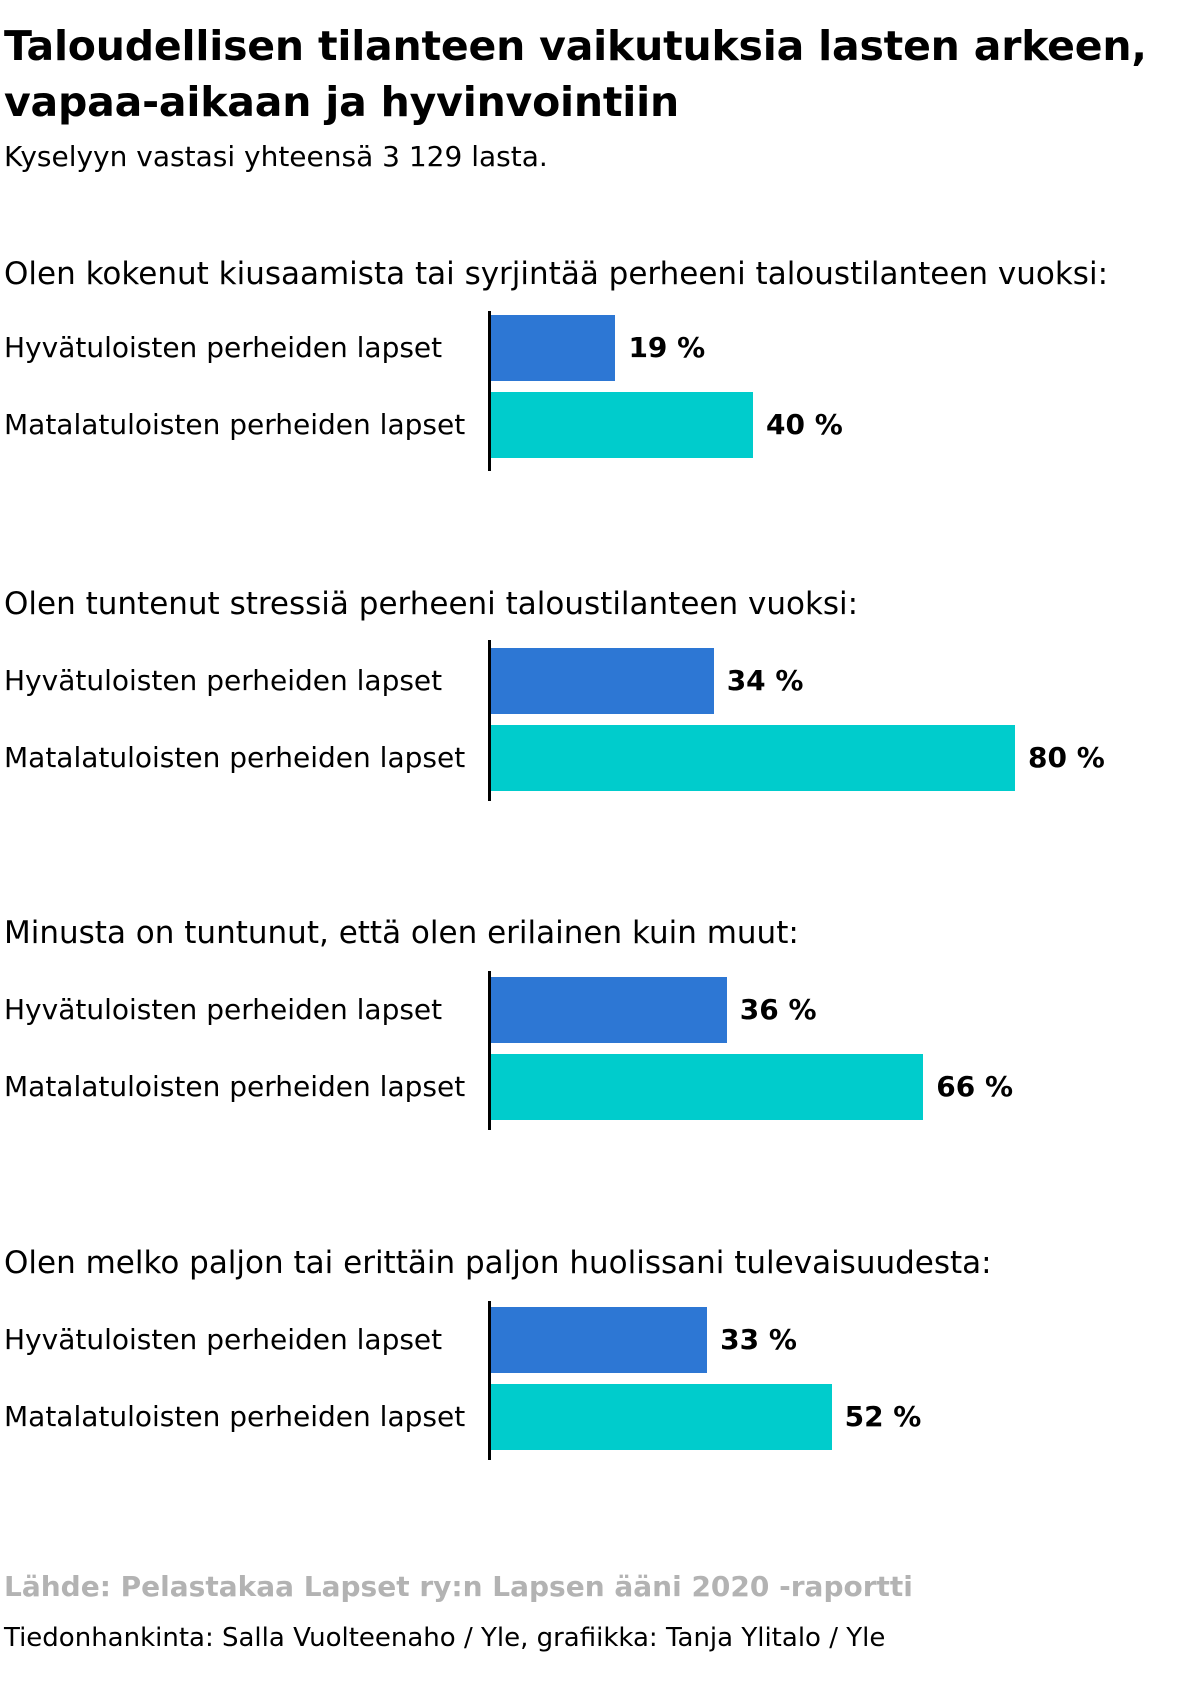 The width and height of the screenshot is (1199, 1685). What do you see at coordinates (667, 347) in the screenshot?
I see `bar-value-label: 19 %` at bounding box center [667, 347].